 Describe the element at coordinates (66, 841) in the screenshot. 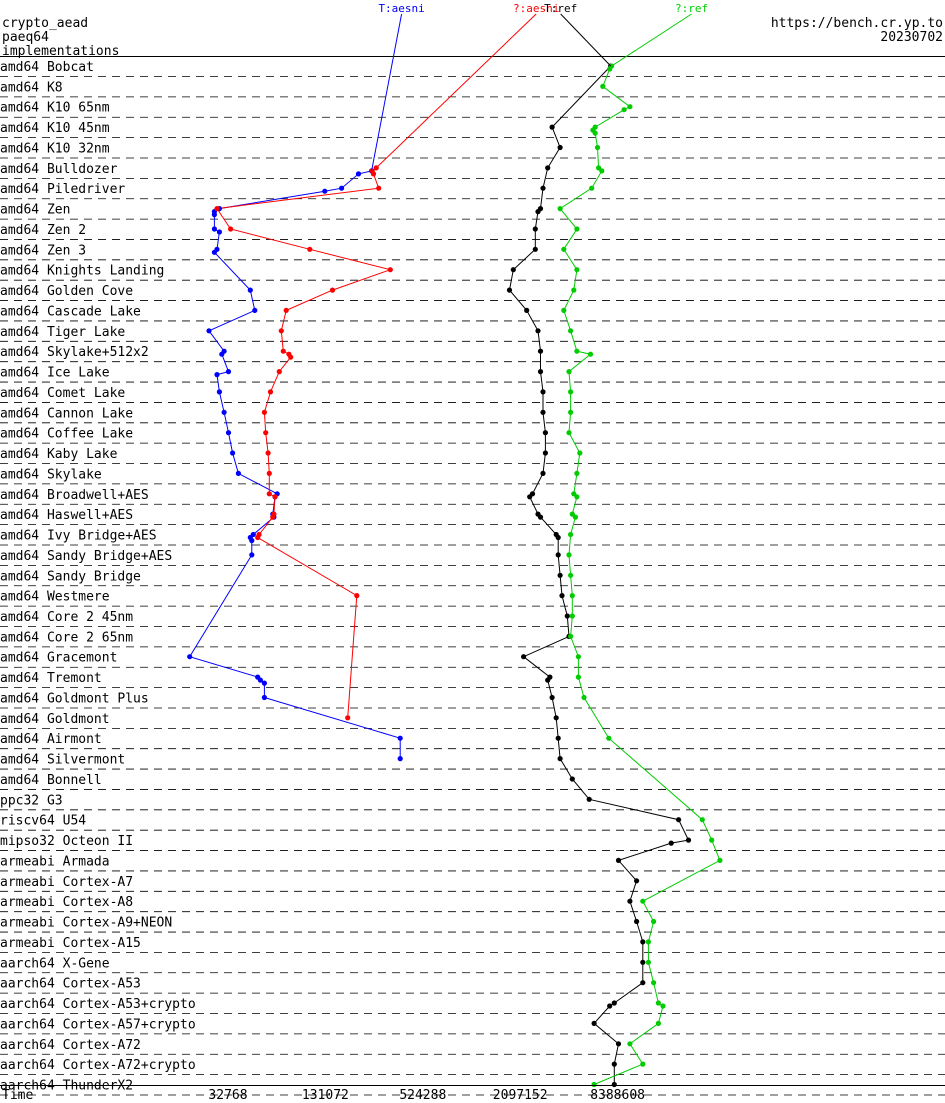

I see `row-label: mipso32 Octeon II` at that location.